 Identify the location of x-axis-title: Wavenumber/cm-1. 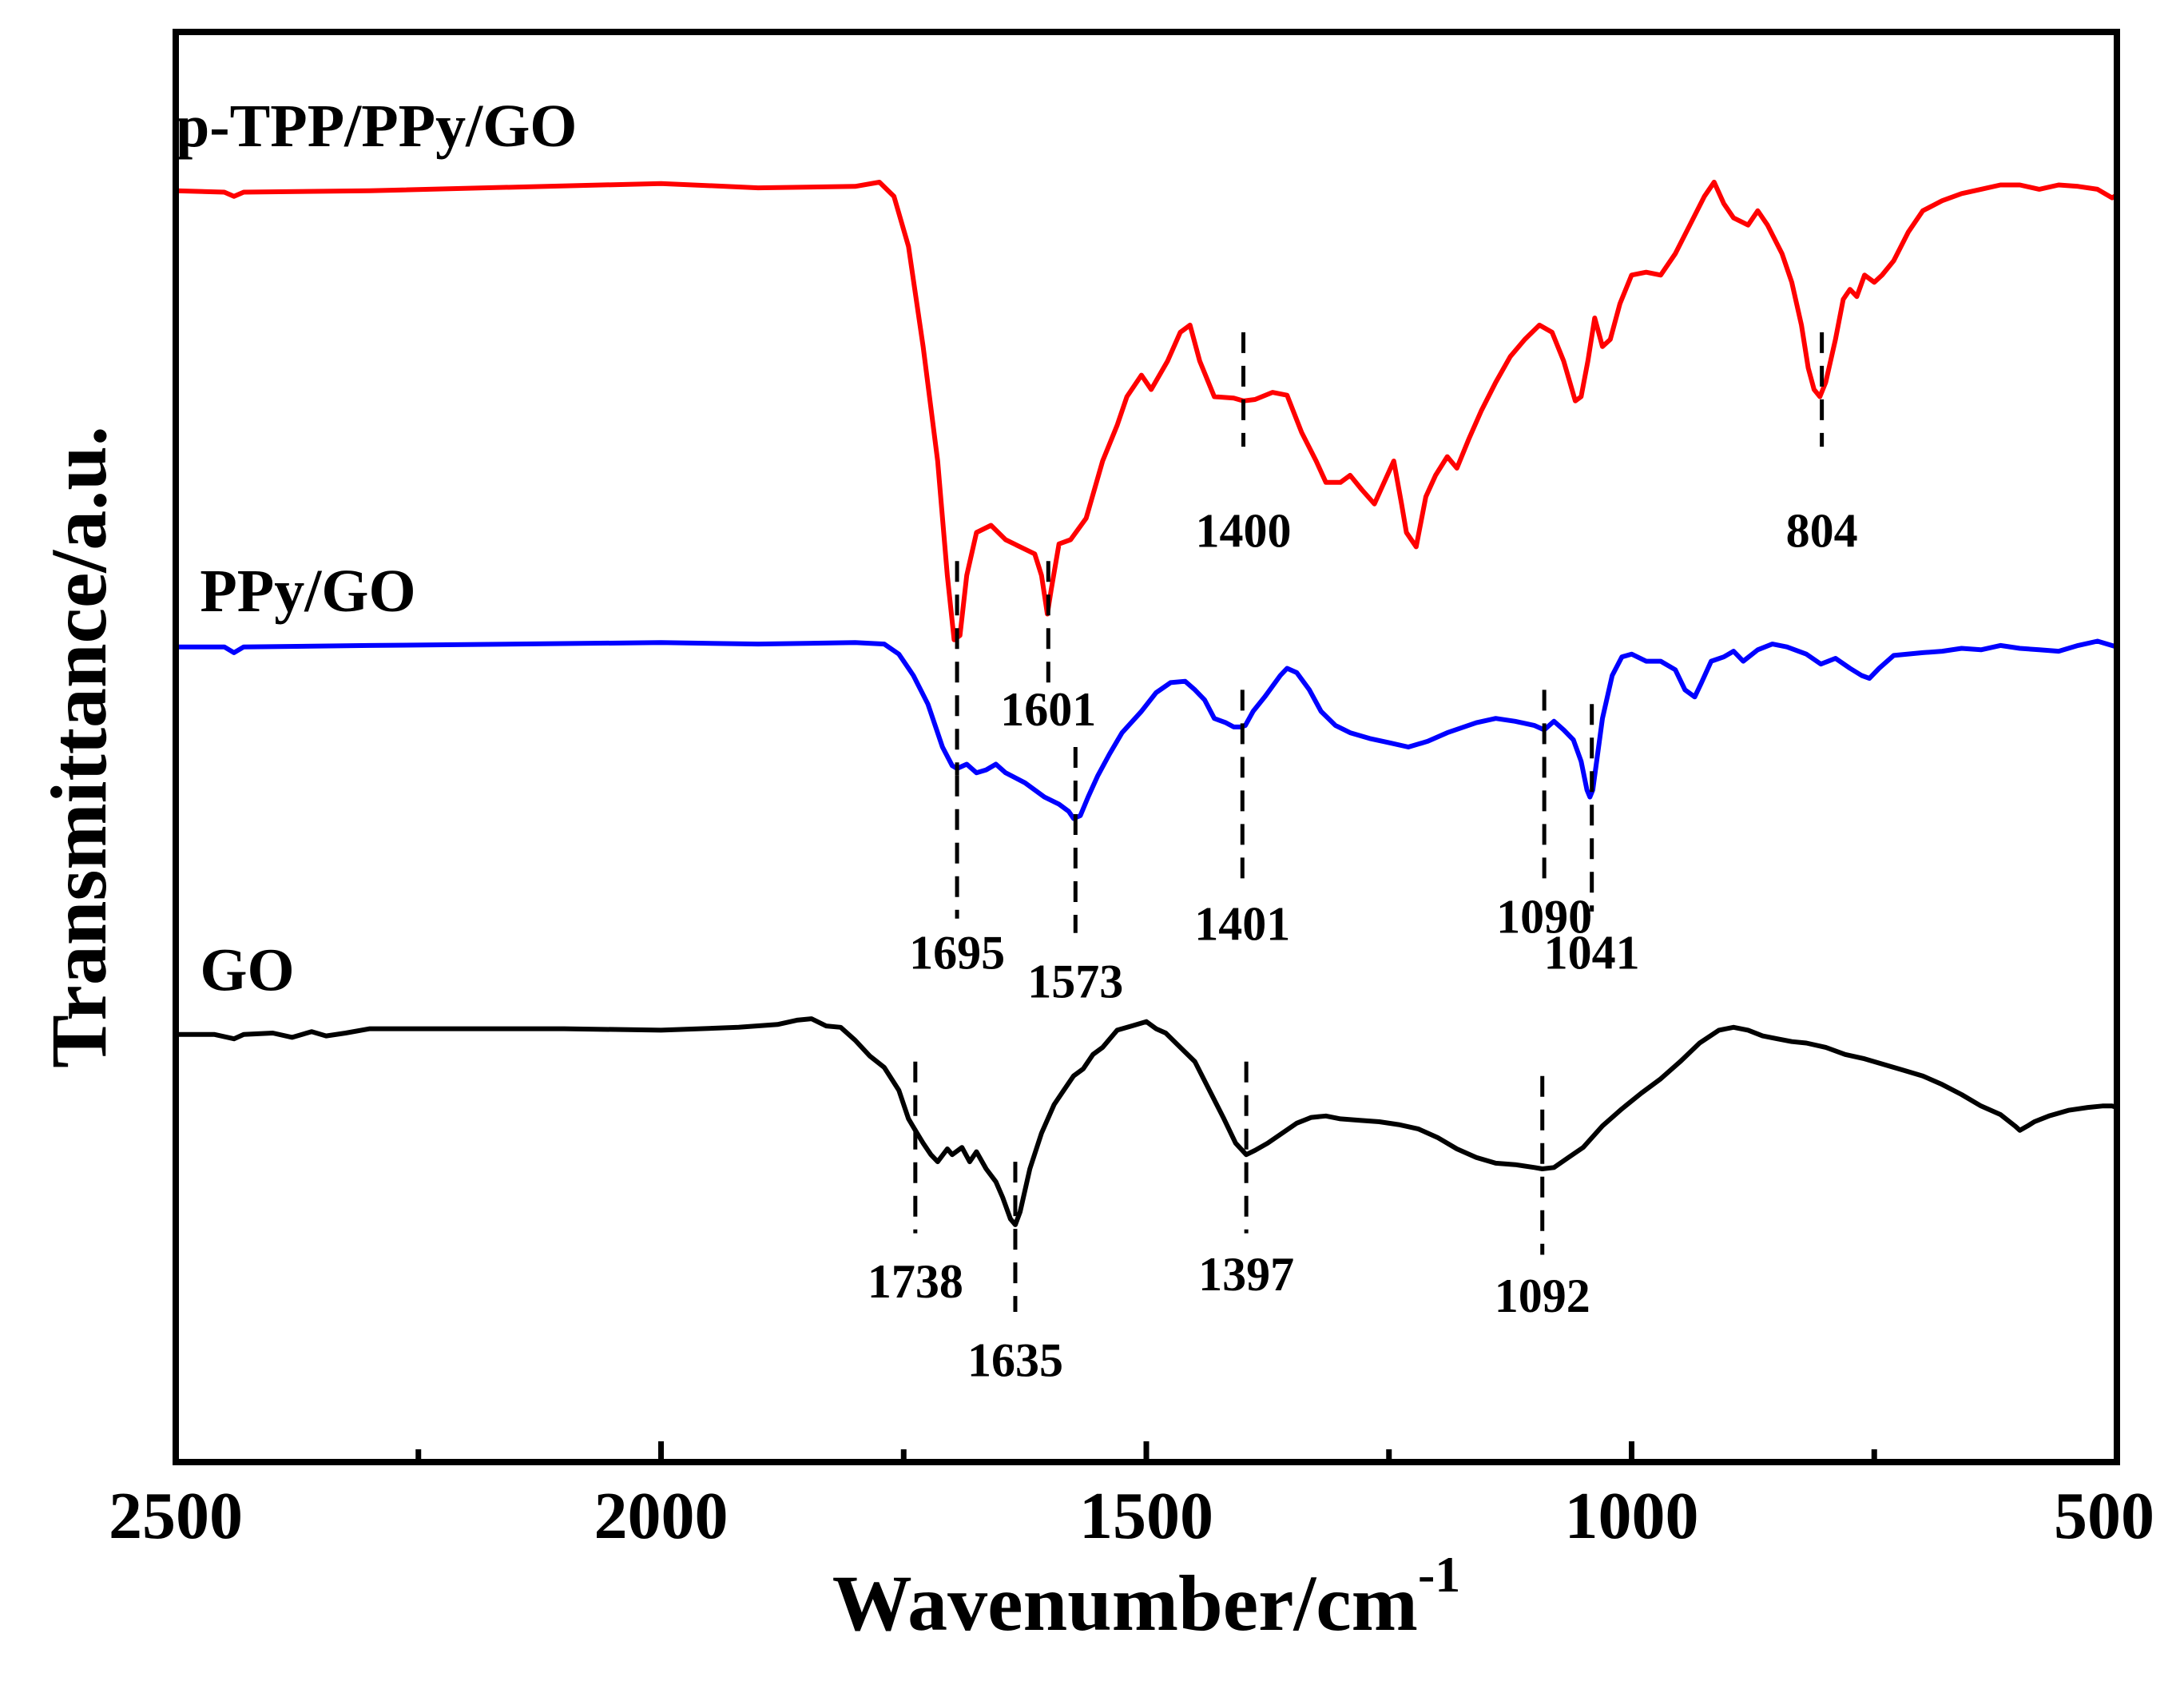
(1146, 1597).